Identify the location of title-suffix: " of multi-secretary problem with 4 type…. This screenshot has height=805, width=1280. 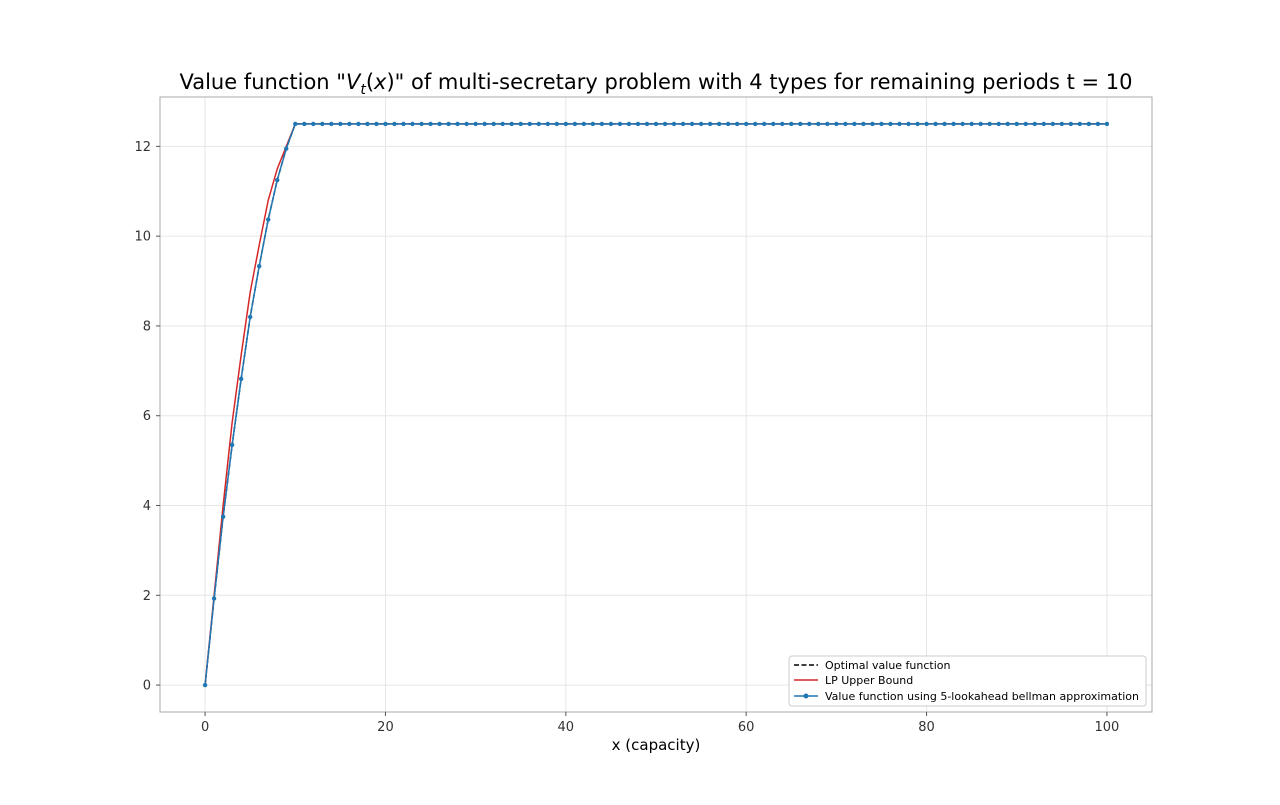
(764, 82).